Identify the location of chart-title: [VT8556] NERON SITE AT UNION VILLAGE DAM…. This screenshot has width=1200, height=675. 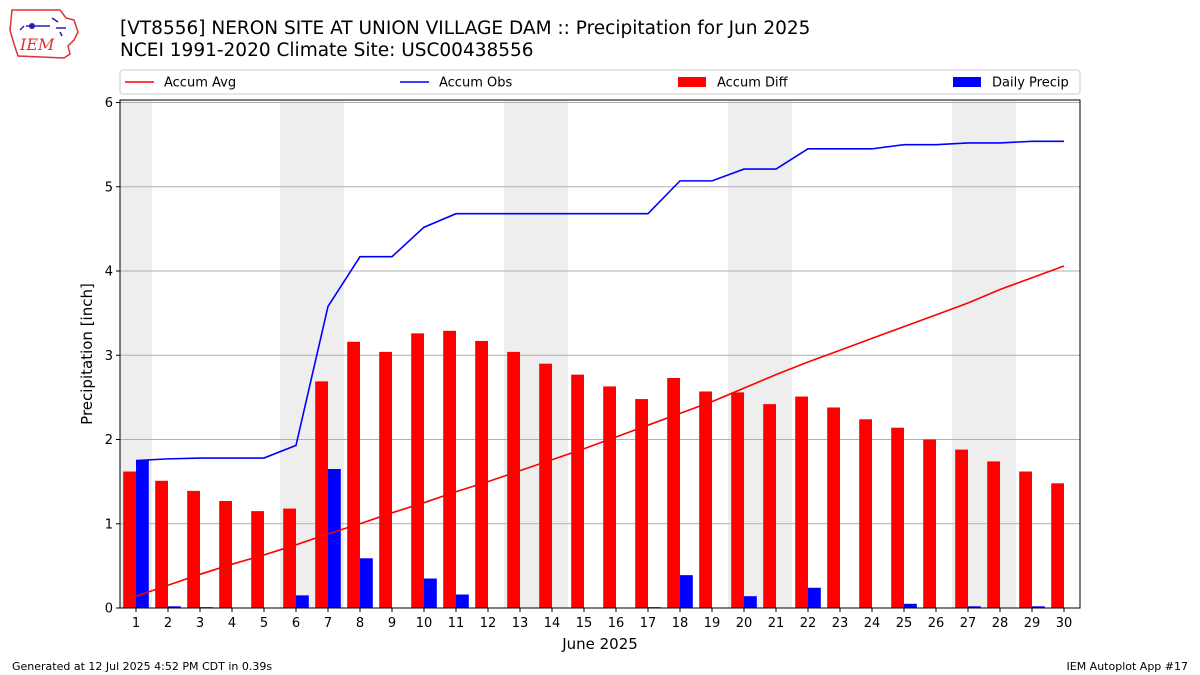
(465, 28).